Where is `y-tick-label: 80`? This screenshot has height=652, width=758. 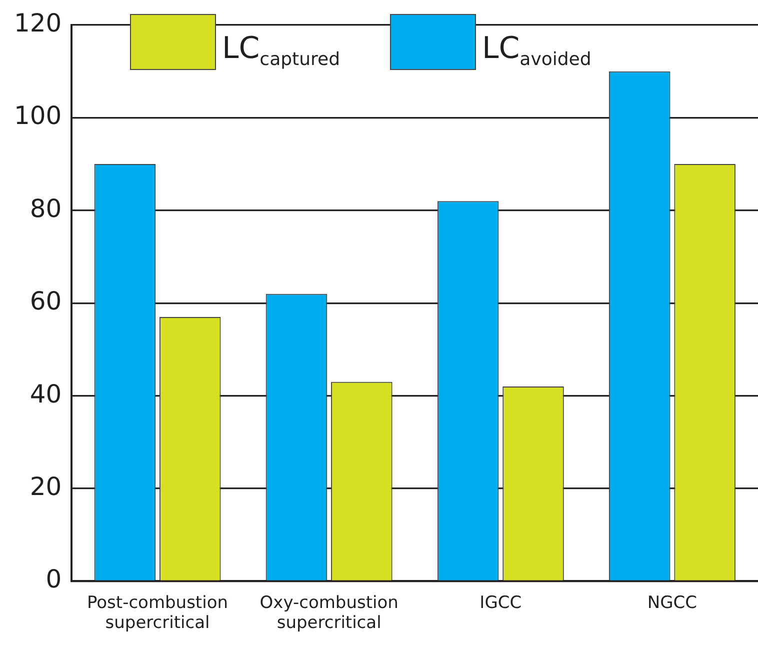 y-tick-label: 80 is located at coordinates (46, 208).